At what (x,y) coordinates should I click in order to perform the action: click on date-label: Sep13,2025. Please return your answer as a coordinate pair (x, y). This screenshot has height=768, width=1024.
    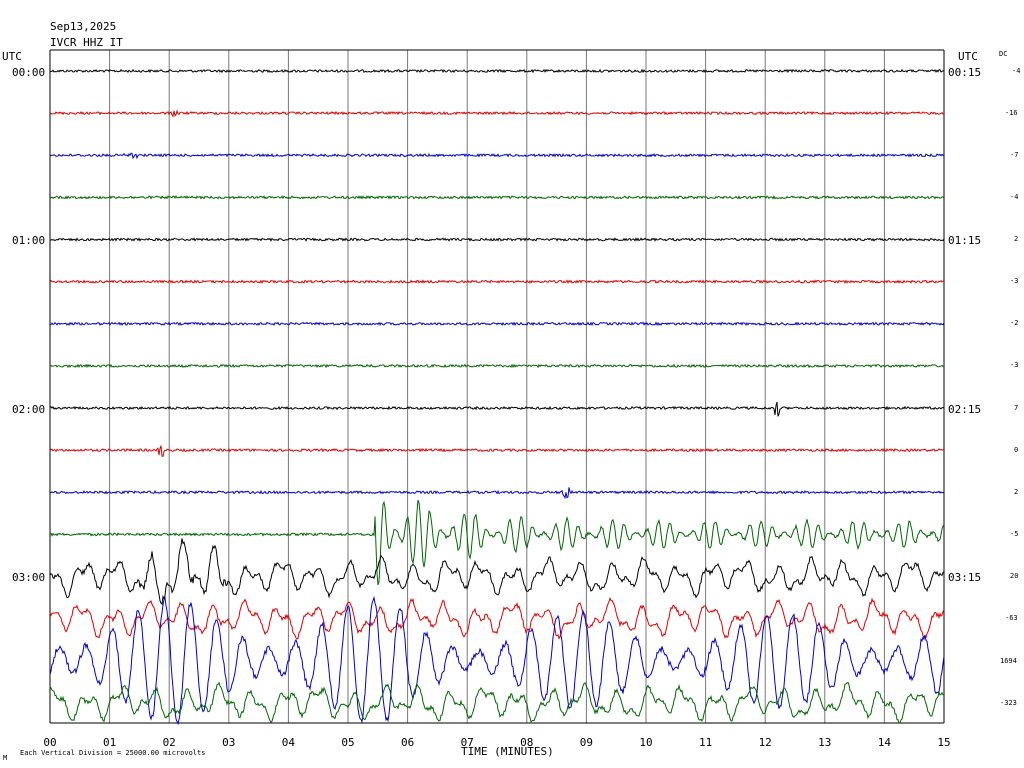
    Looking at the image, I should click on (83, 26).